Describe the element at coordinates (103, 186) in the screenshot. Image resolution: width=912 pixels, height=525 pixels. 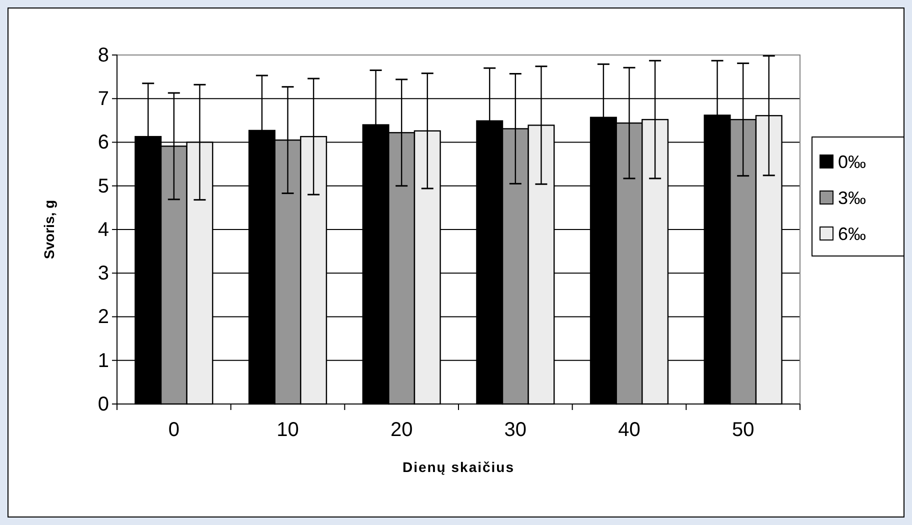
I see `y-tick-label: 5` at that location.